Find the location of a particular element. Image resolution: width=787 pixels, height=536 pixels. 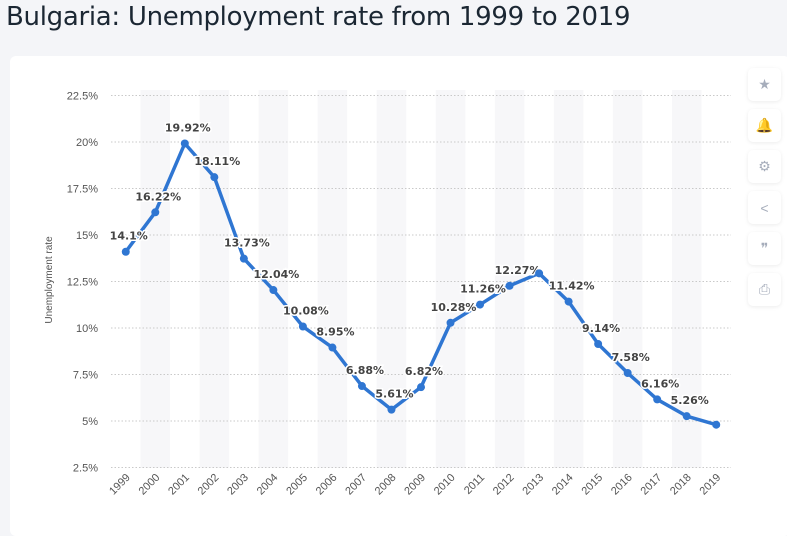

print-button: ⎙ is located at coordinates (764, 289).